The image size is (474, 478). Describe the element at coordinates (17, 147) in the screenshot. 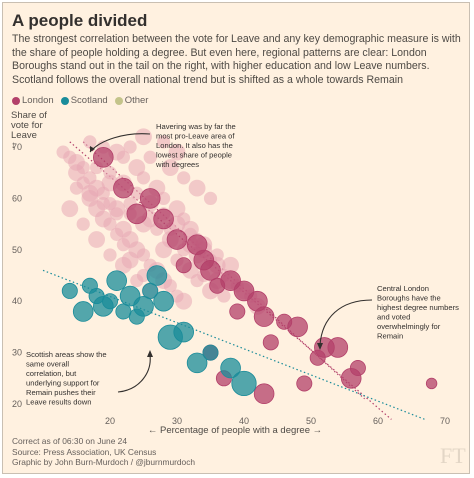

I see `y-tick-label: 70` at that location.